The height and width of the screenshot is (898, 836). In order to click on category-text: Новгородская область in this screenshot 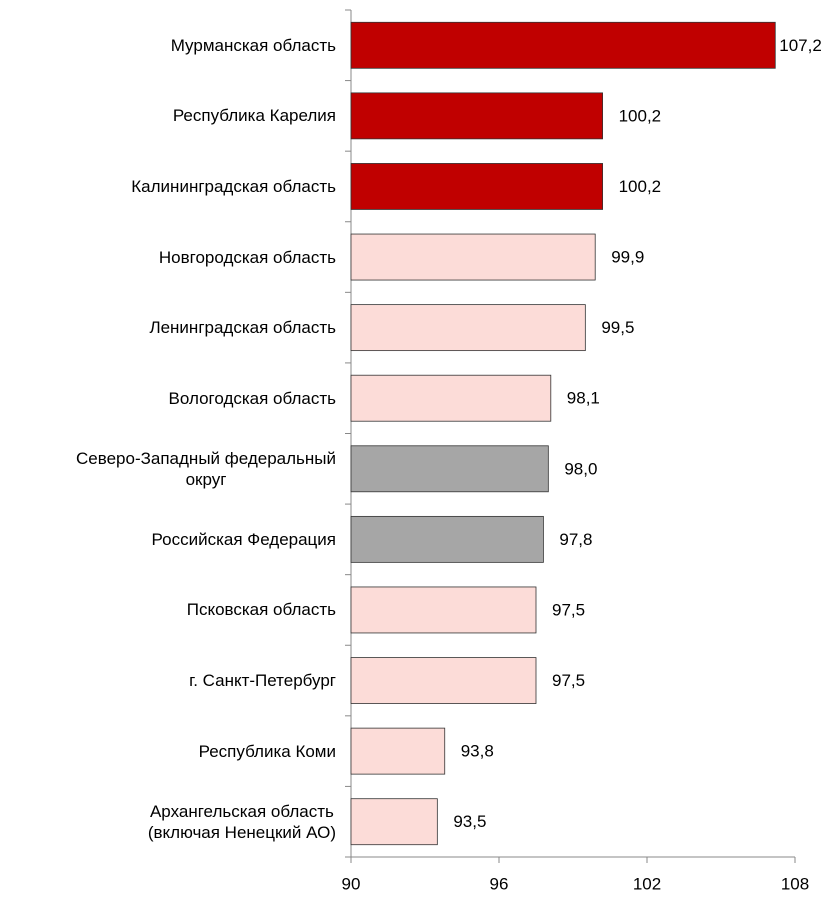, I will do `click(247, 257)`.